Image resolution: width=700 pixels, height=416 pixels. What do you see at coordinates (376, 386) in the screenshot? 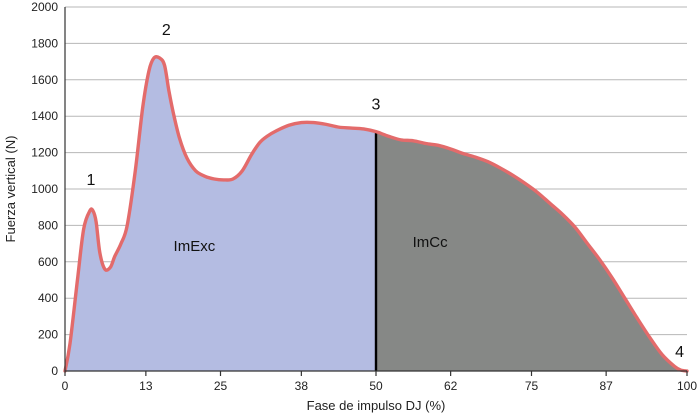
I see `x-tick-label: 50` at bounding box center [376, 386].